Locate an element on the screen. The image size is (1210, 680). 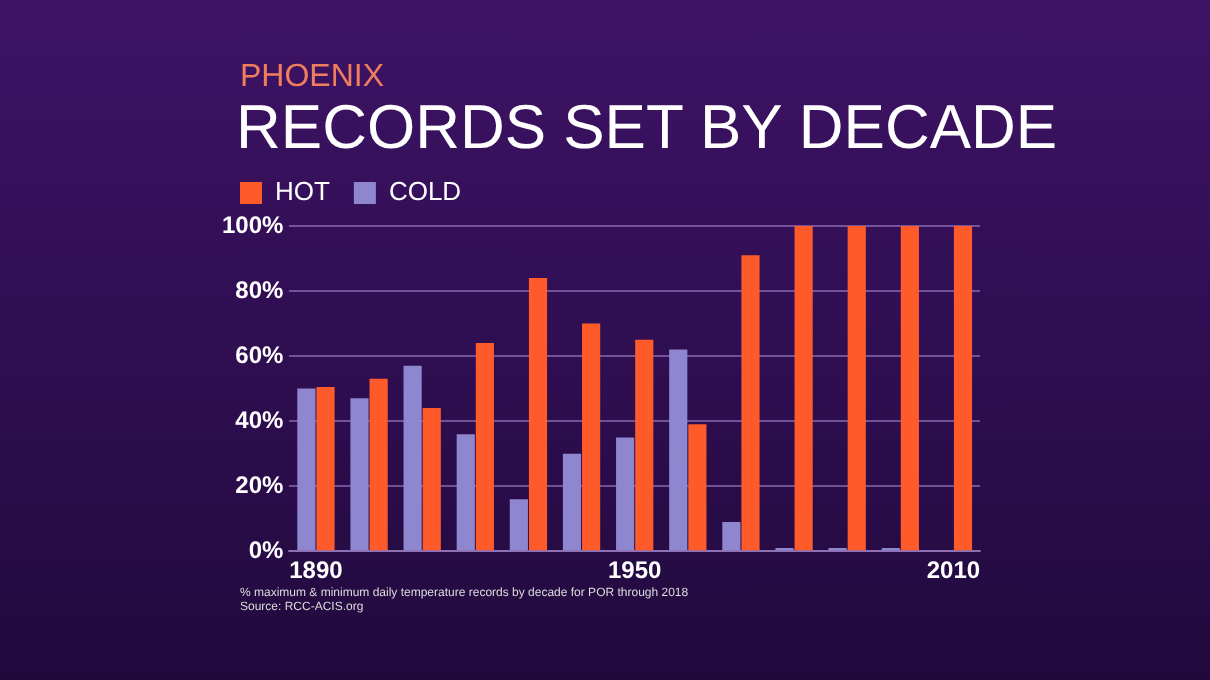
y-tick-label: 0% is located at coordinates (266, 549).